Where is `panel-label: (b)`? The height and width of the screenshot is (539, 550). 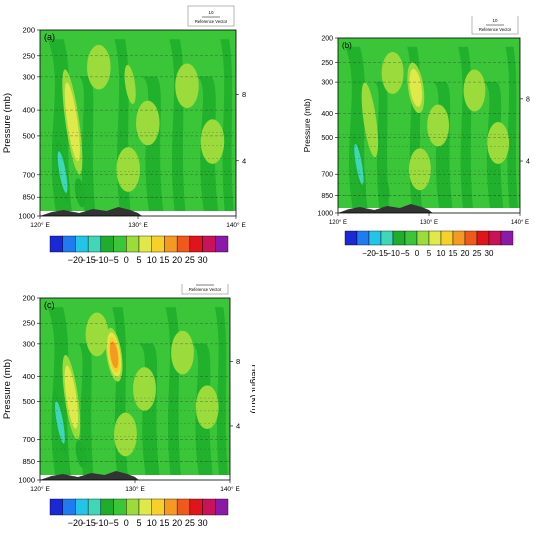
panel-label: (b) is located at coordinates (347, 45).